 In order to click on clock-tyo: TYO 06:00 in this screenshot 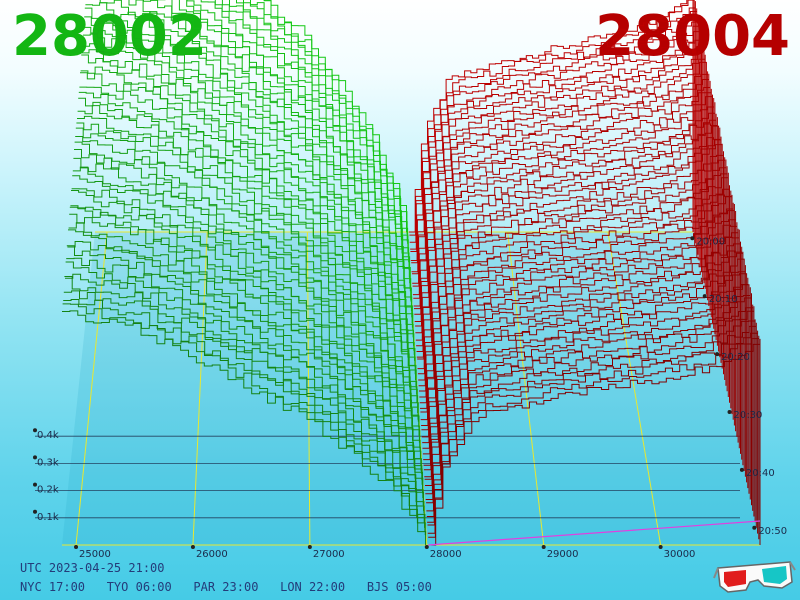, I will do `click(128, 587)`.